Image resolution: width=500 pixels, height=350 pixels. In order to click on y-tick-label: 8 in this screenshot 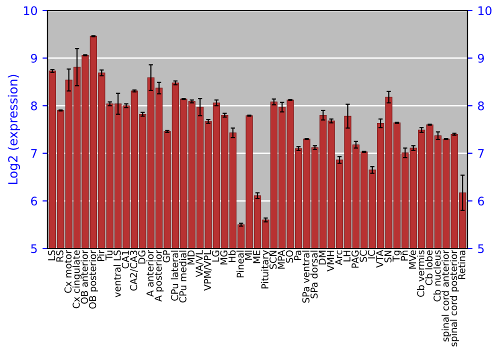, I will do `click(34, 105)`.